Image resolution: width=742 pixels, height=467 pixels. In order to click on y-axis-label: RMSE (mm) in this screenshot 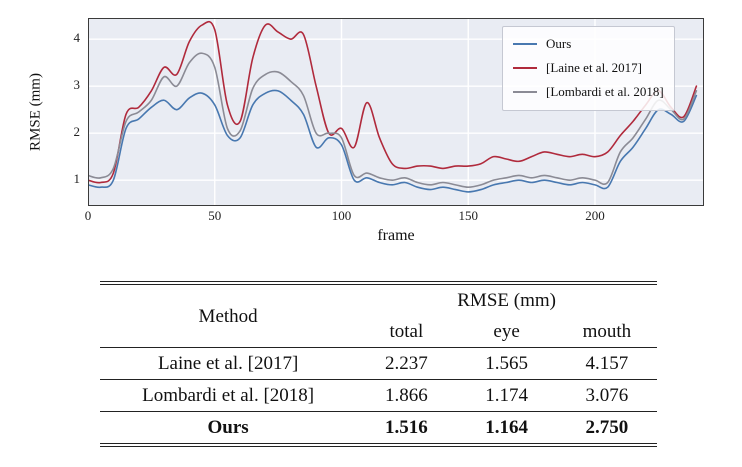, I will do `click(35, 112)`.